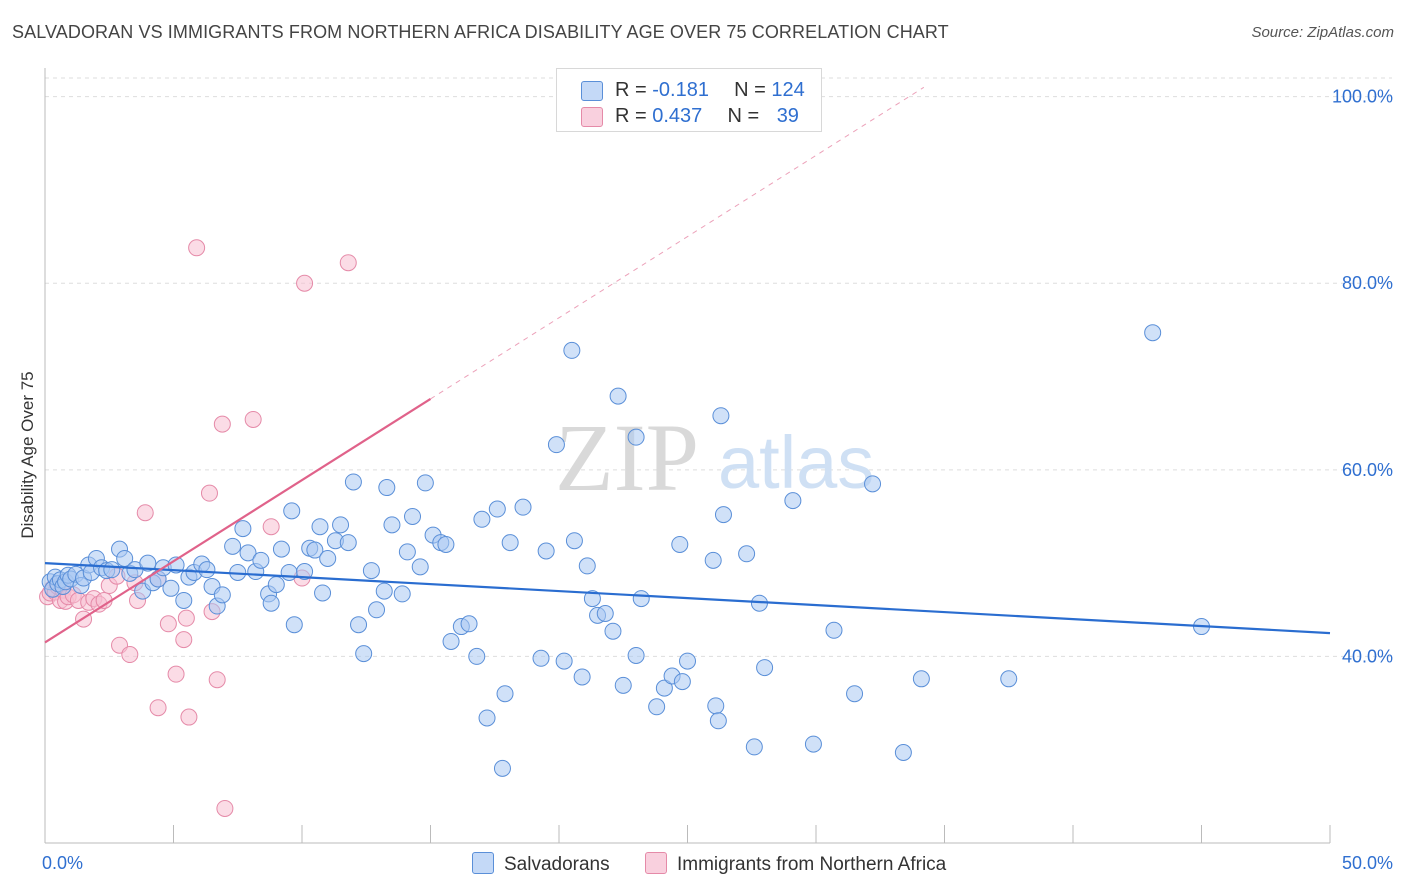 This screenshot has width=1406, height=892. I want to click on legend-swatch-pink, so click(592, 117).